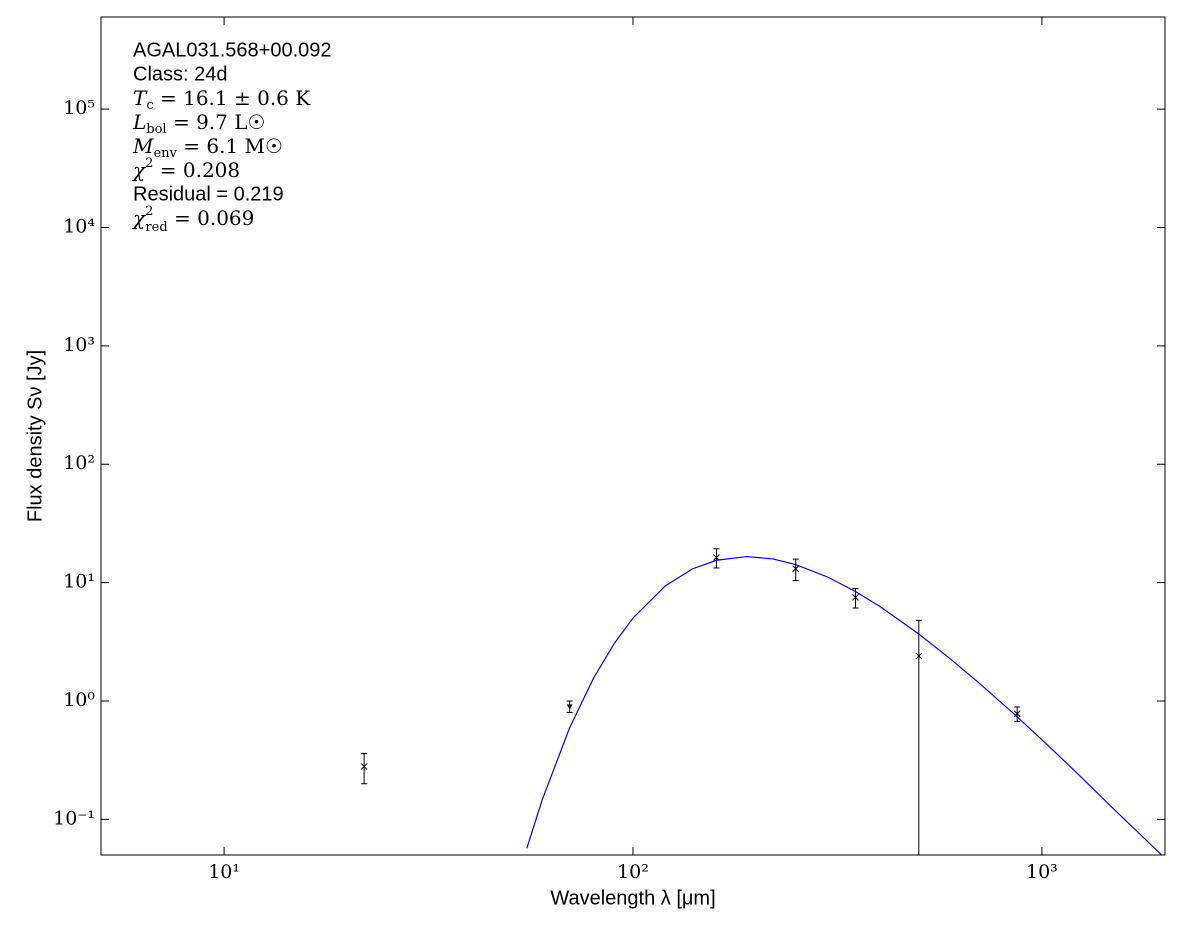 The image size is (1200, 933). Describe the element at coordinates (632, 898) in the screenshot. I see `x-axis-label: Wavelength λ [μm]` at that location.